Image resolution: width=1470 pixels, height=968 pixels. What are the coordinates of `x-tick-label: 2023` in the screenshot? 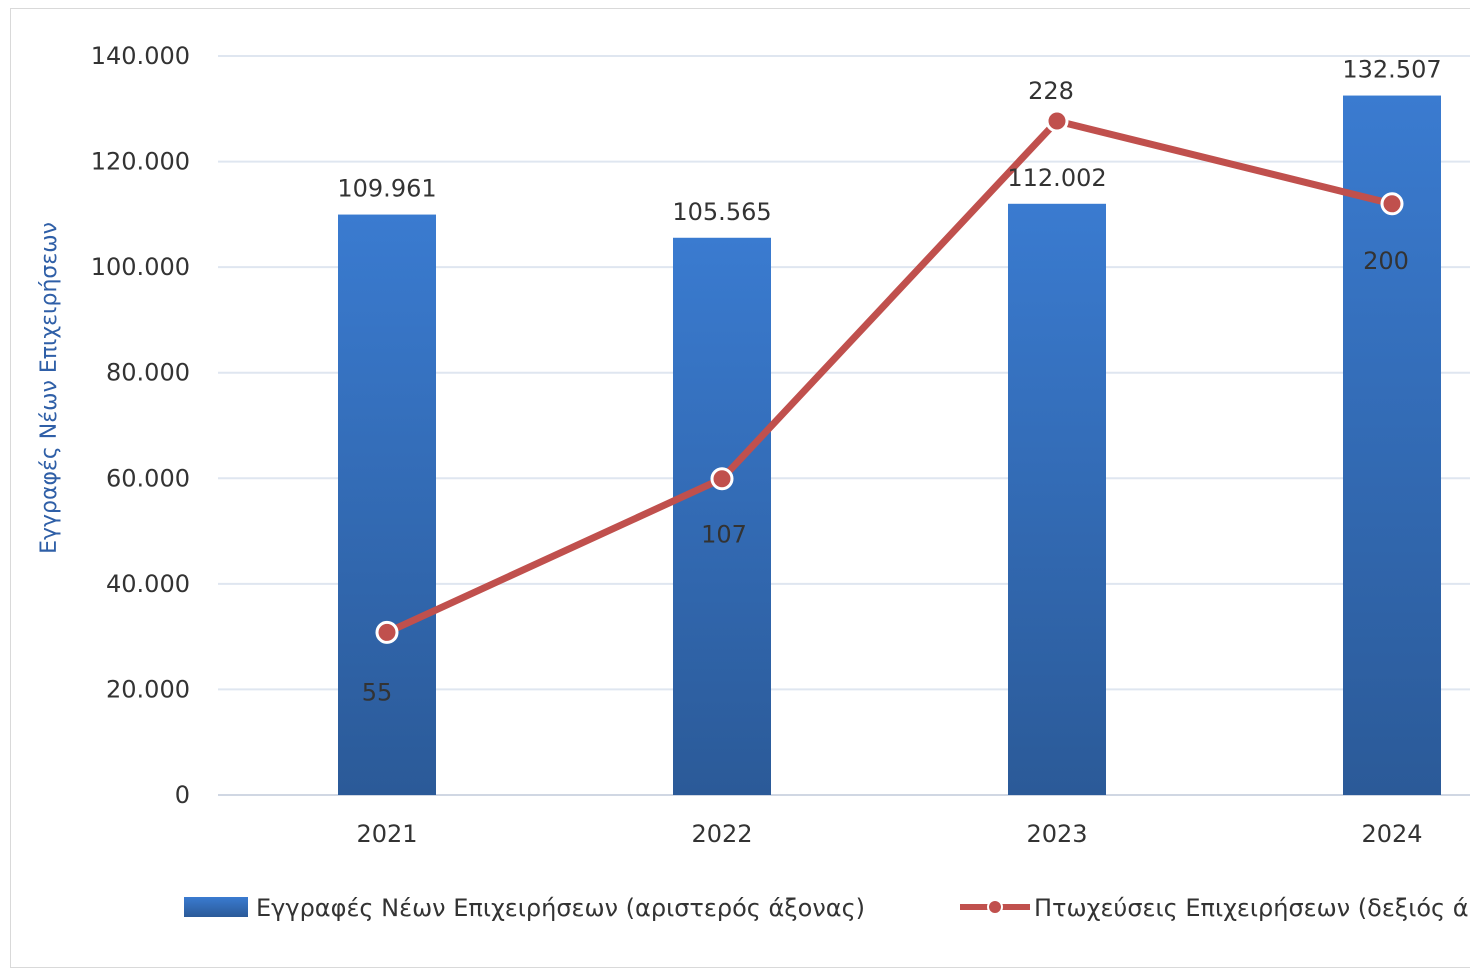 It's located at (1056, 834).